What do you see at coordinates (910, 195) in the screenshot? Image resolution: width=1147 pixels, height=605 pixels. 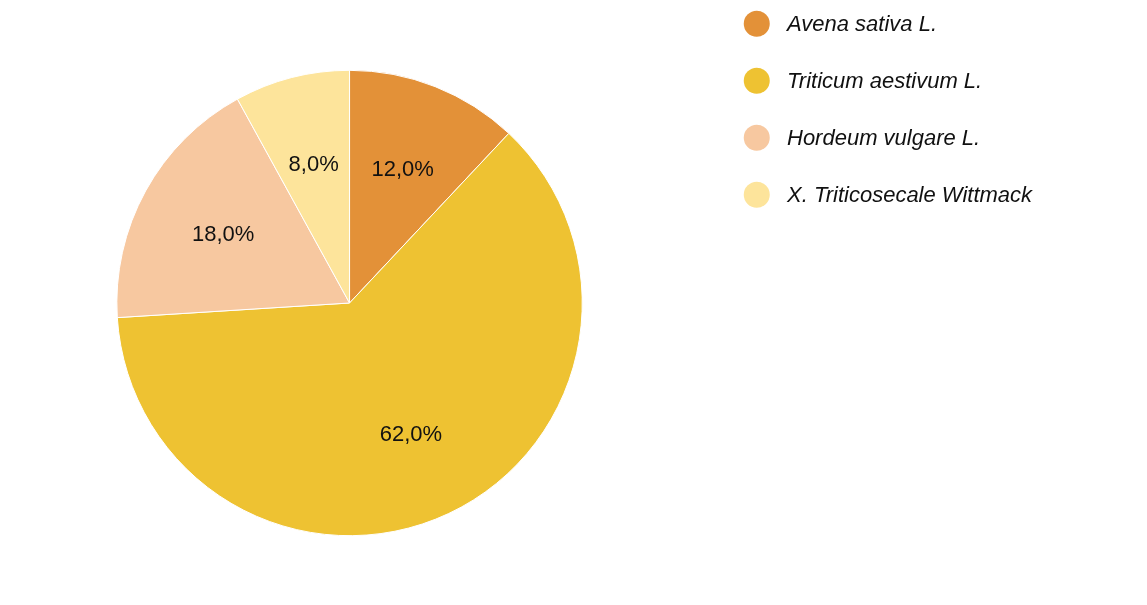 I see `legend-label: X. Triticosecale Wittmack` at bounding box center [910, 195].